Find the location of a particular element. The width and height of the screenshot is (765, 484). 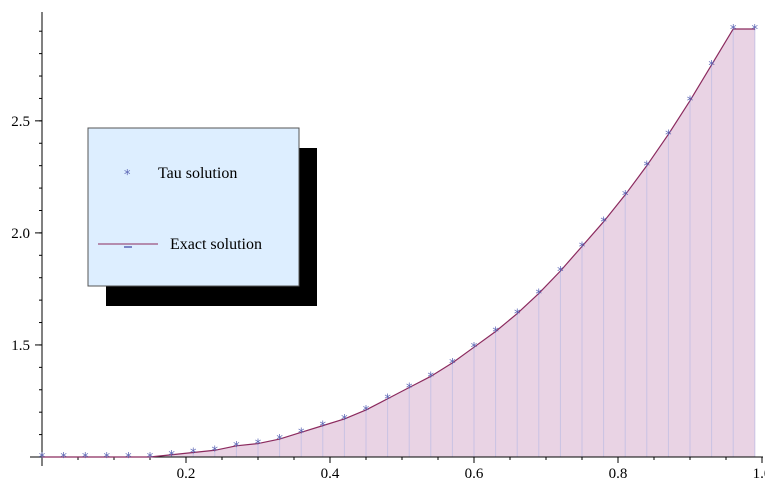

x-tick-label: 0.6 is located at coordinates (474, 474).